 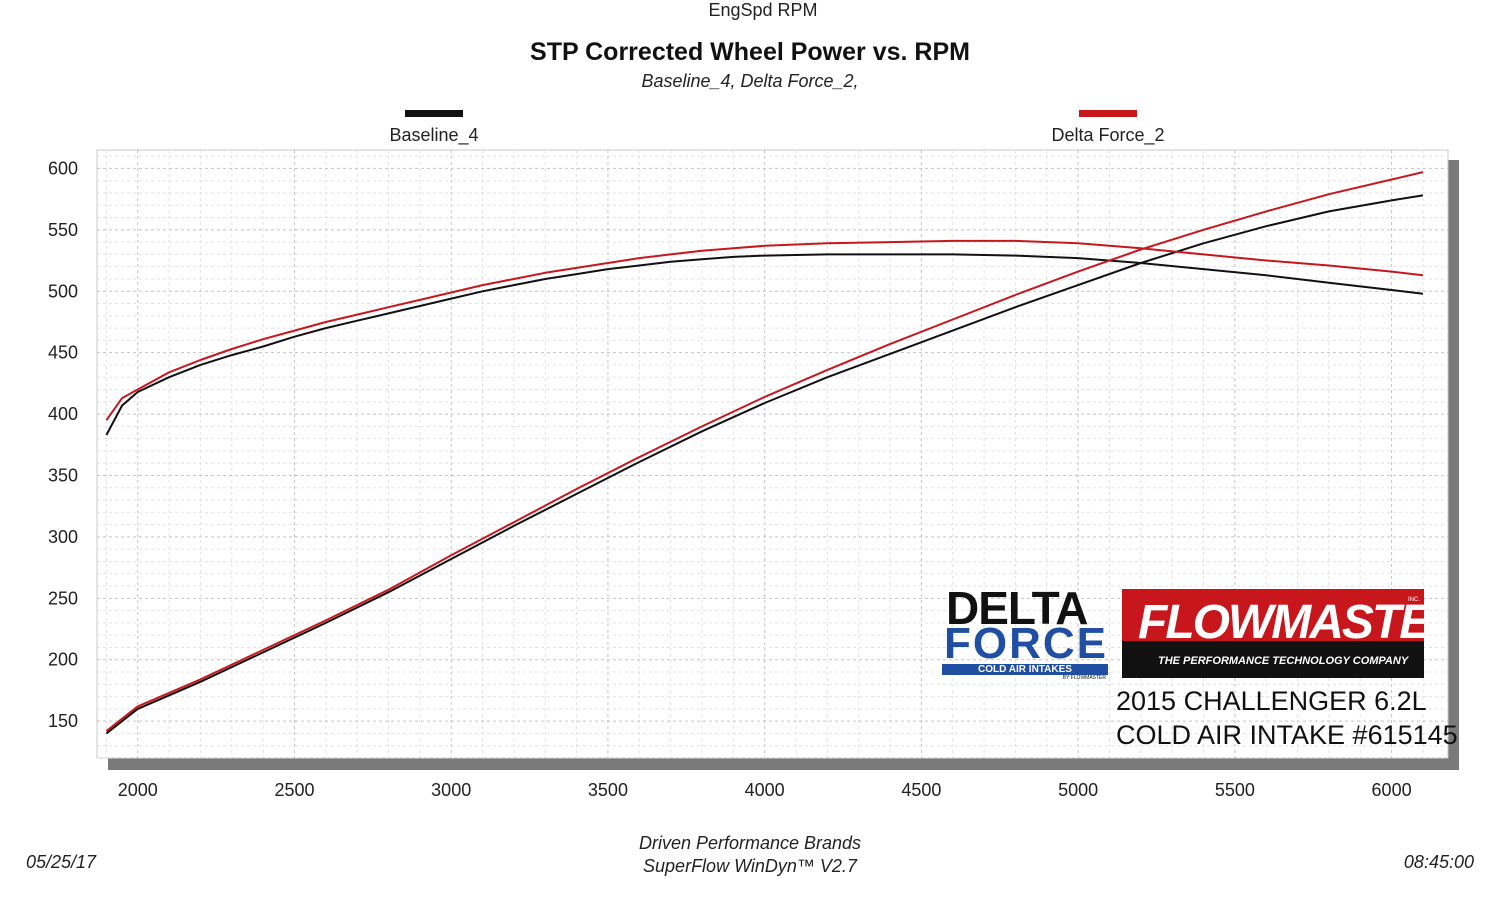 What do you see at coordinates (1108, 113) in the screenshot?
I see `legend-swatch-delta-force` at bounding box center [1108, 113].